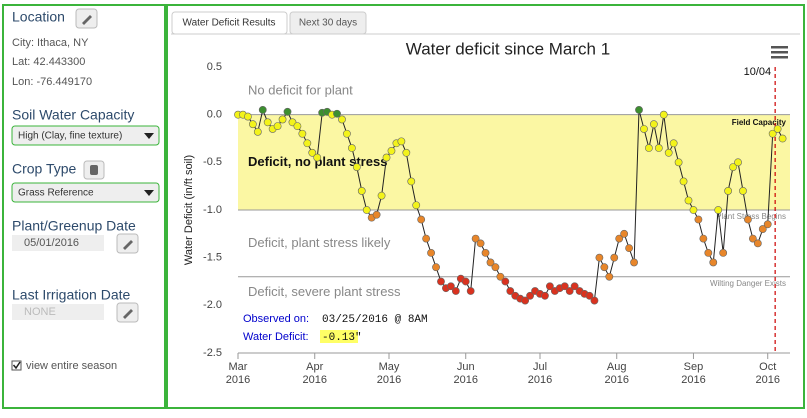 This screenshot has height=418, width=807. What do you see at coordinates (465, 373) in the screenshot?
I see `x-tick-label: Jun 2016` at bounding box center [465, 373].